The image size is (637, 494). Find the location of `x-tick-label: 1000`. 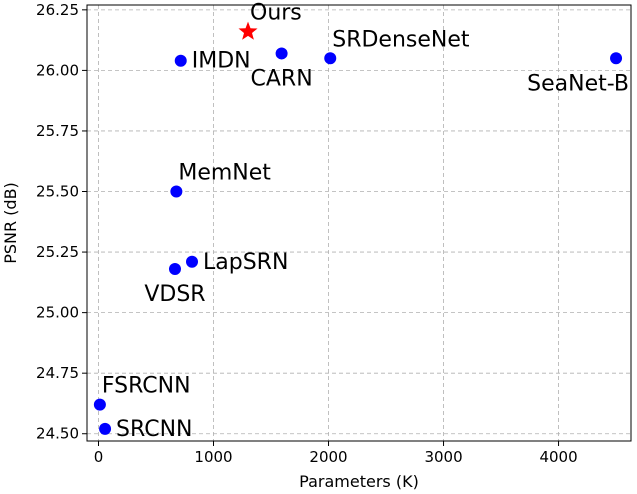

x-tick-label: 1000 is located at coordinates (213, 457).